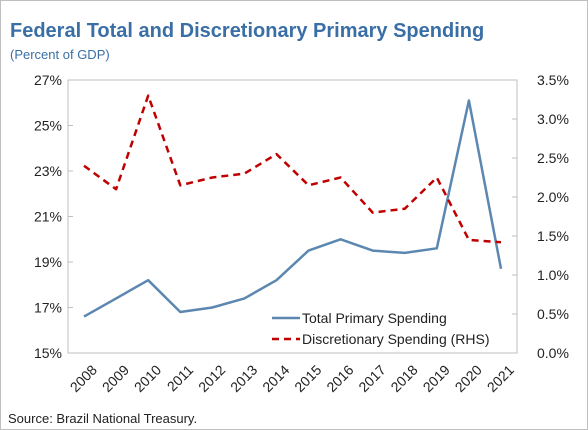 The height and width of the screenshot is (430, 588). Describe the element at coordinates (48, 308) in the screenshot. I see `left-axis-tick-label: 17%` at that location.